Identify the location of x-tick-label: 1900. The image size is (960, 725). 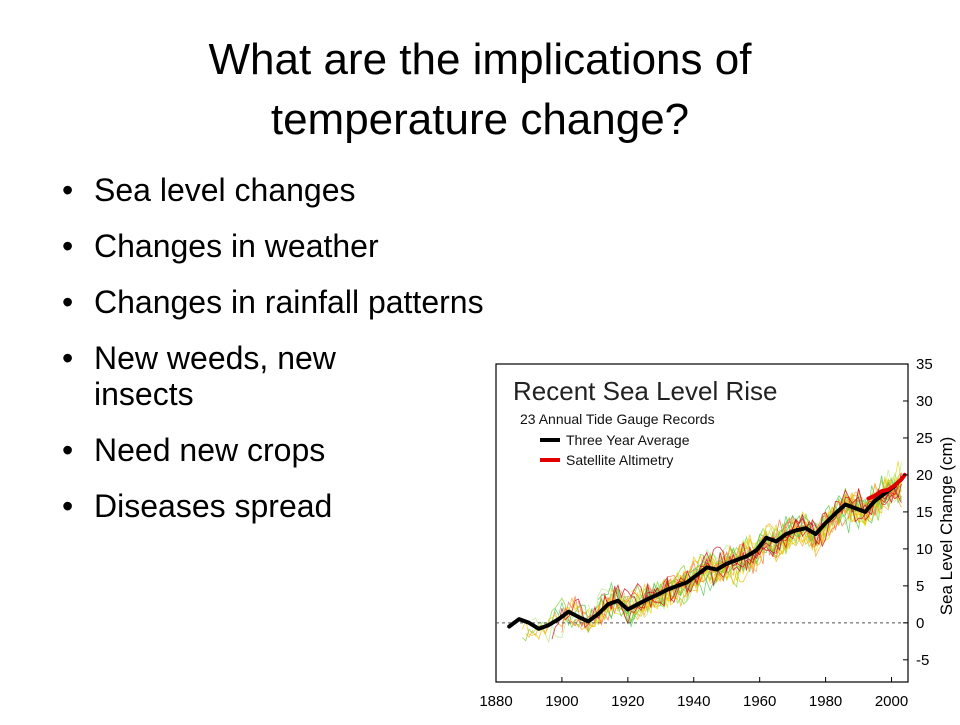
(561, 701).